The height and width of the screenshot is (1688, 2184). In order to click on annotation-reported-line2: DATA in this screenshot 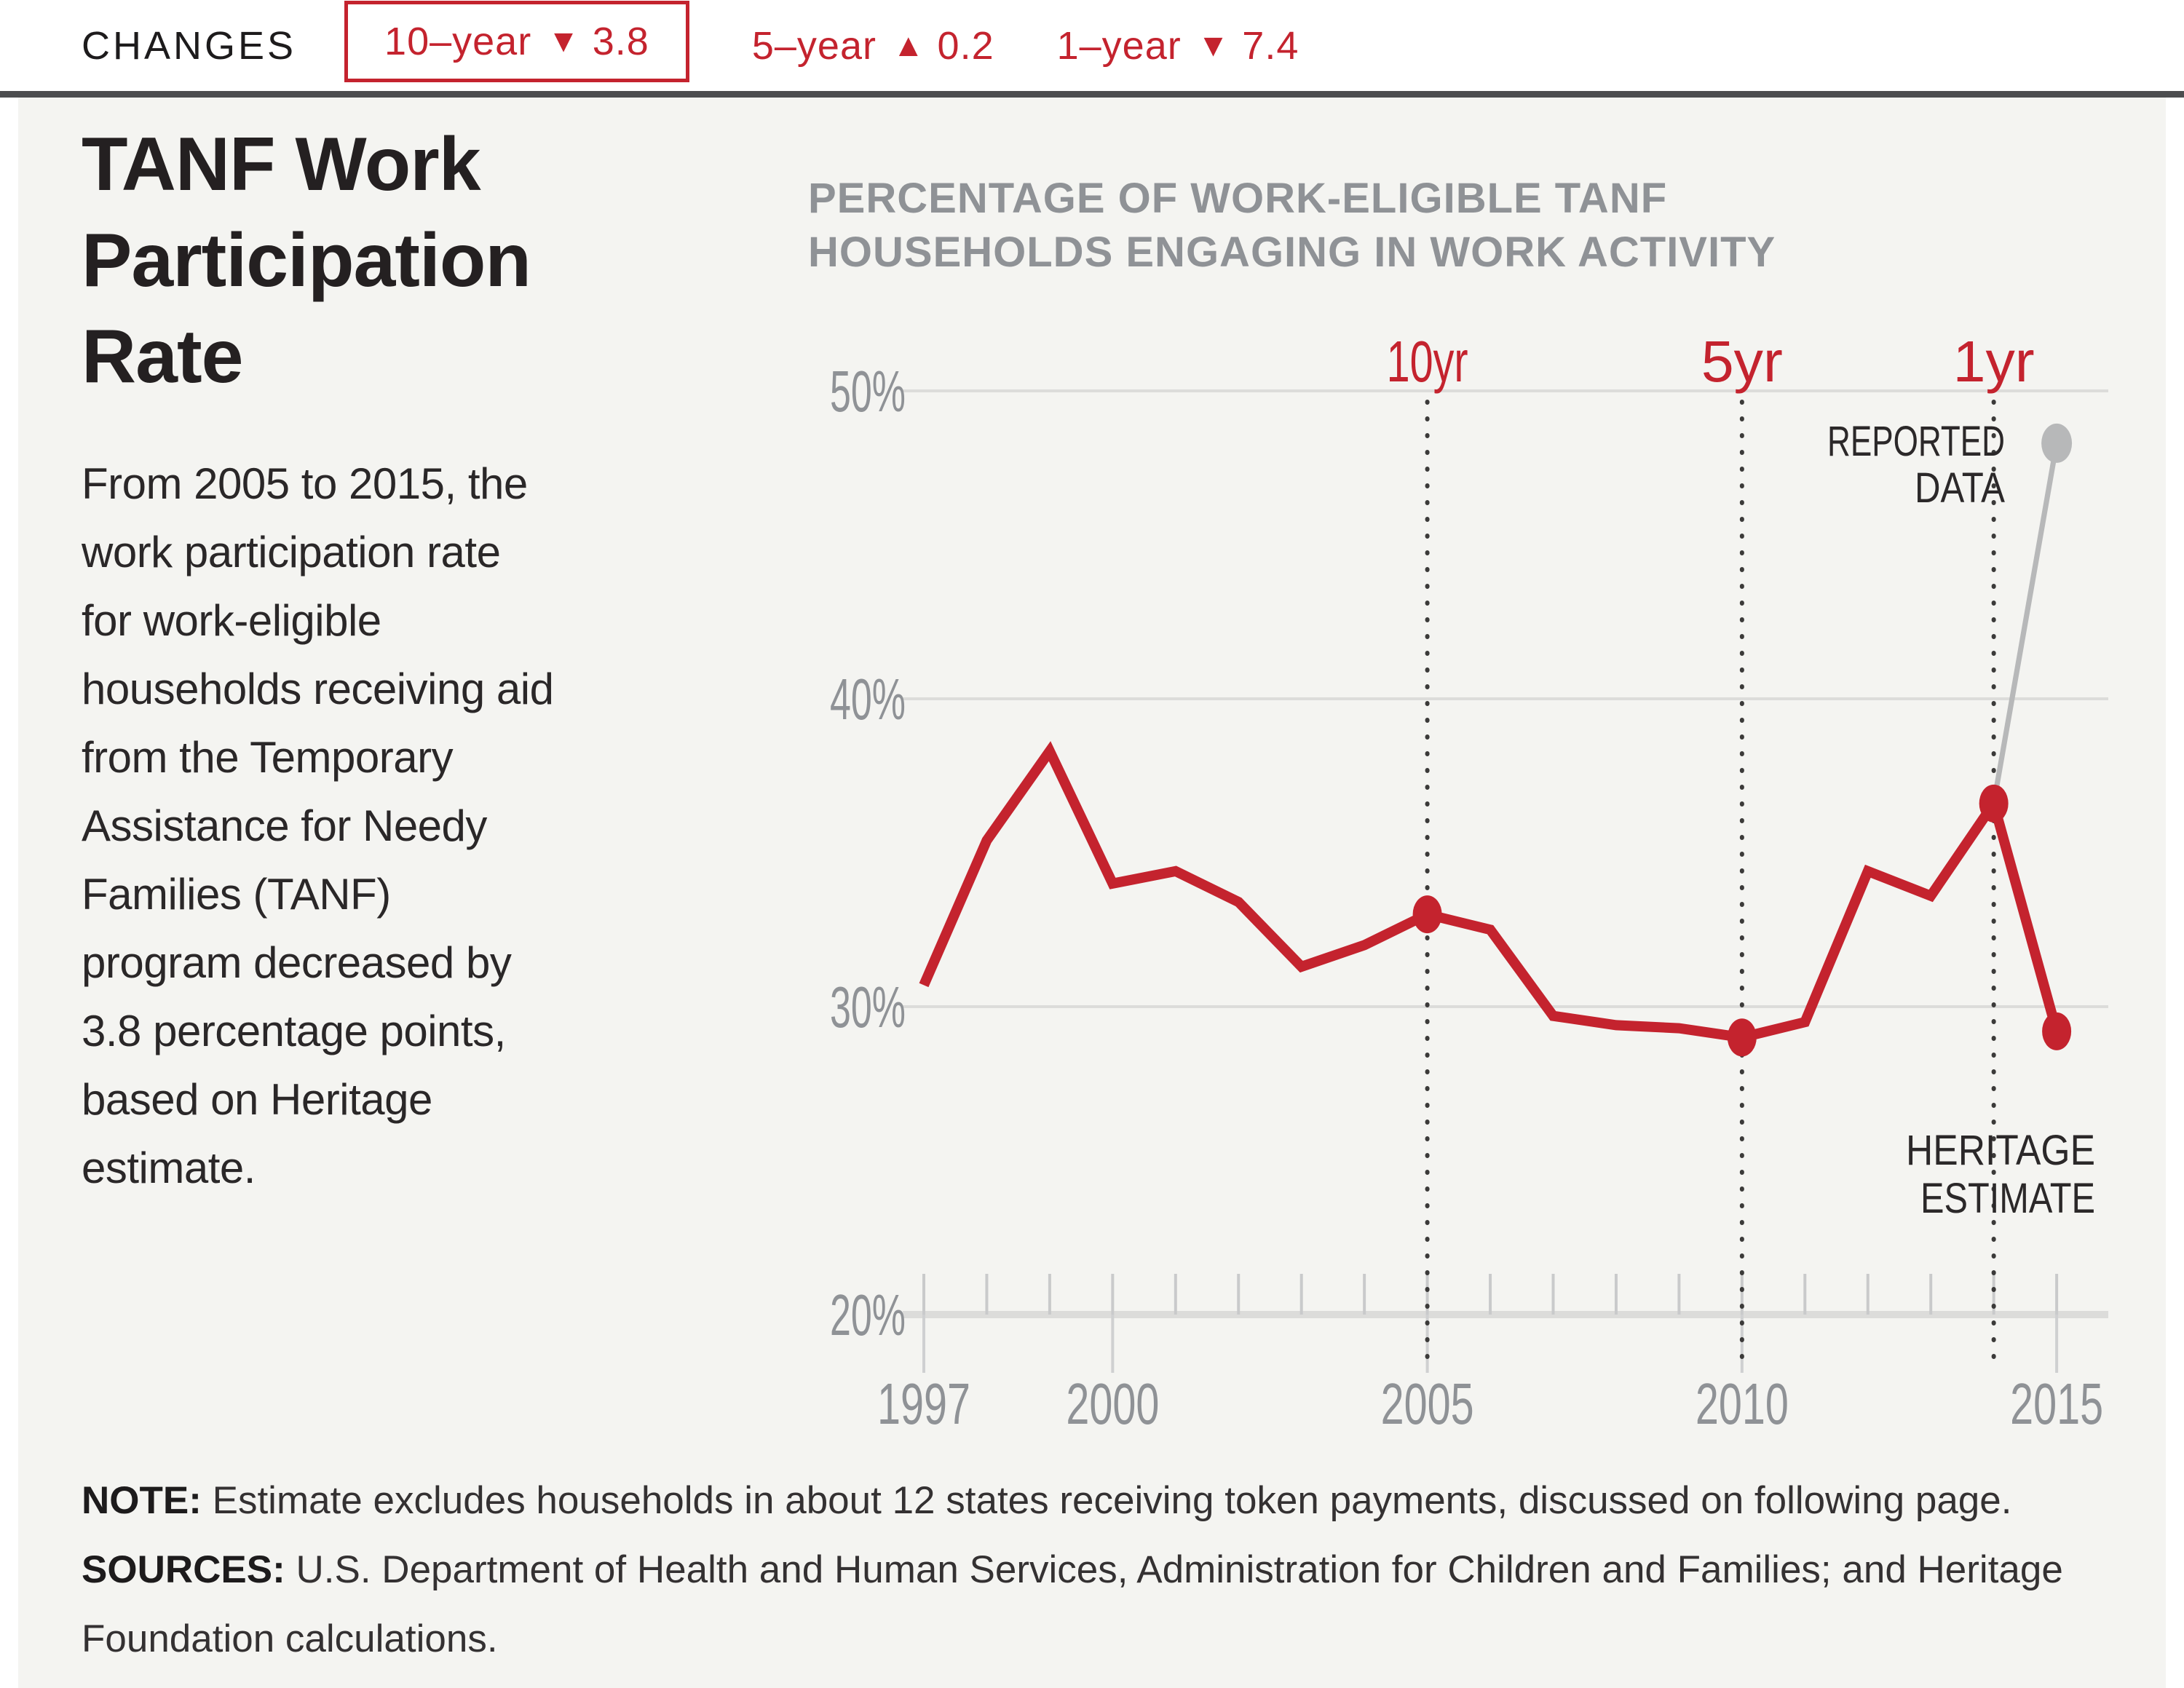, I will do `click(1960, 488)`.